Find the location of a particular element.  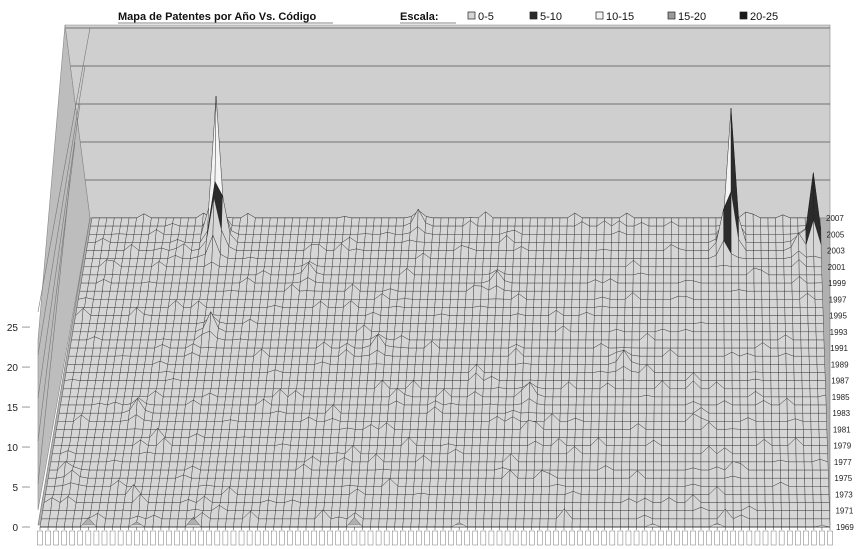

side-wall-gridline is located at coordinates (61, 210).